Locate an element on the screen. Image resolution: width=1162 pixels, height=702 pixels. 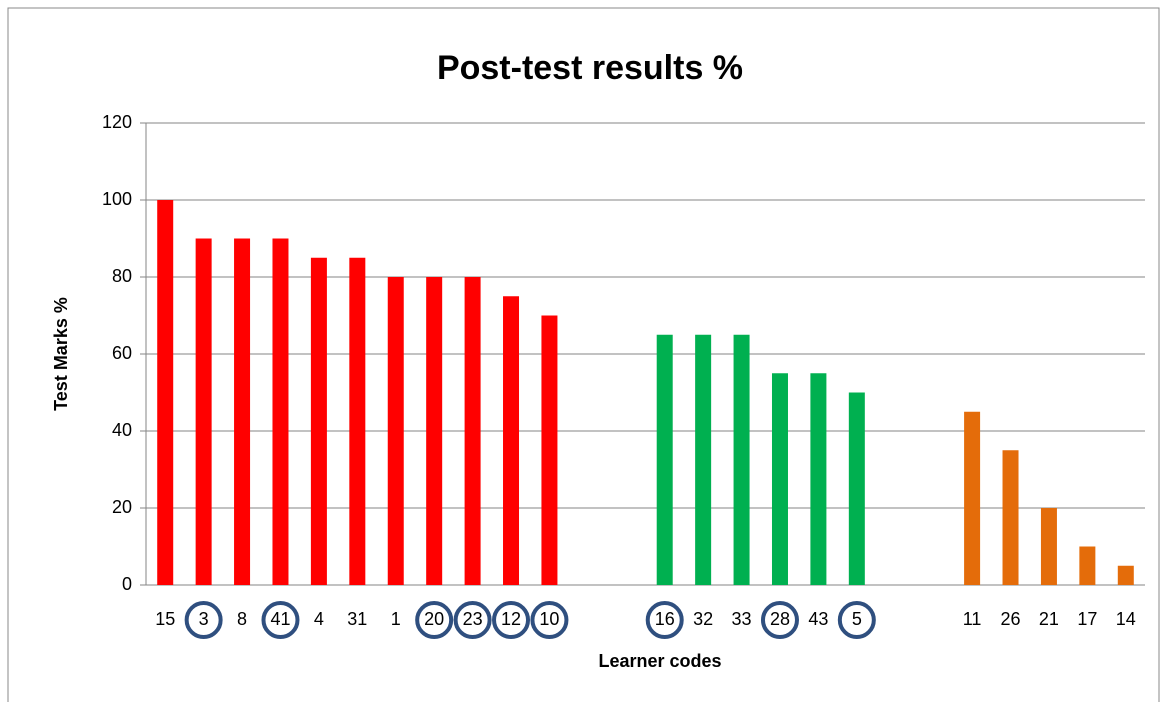
x-tick-label: 33 is located at coordinates (742, 619).